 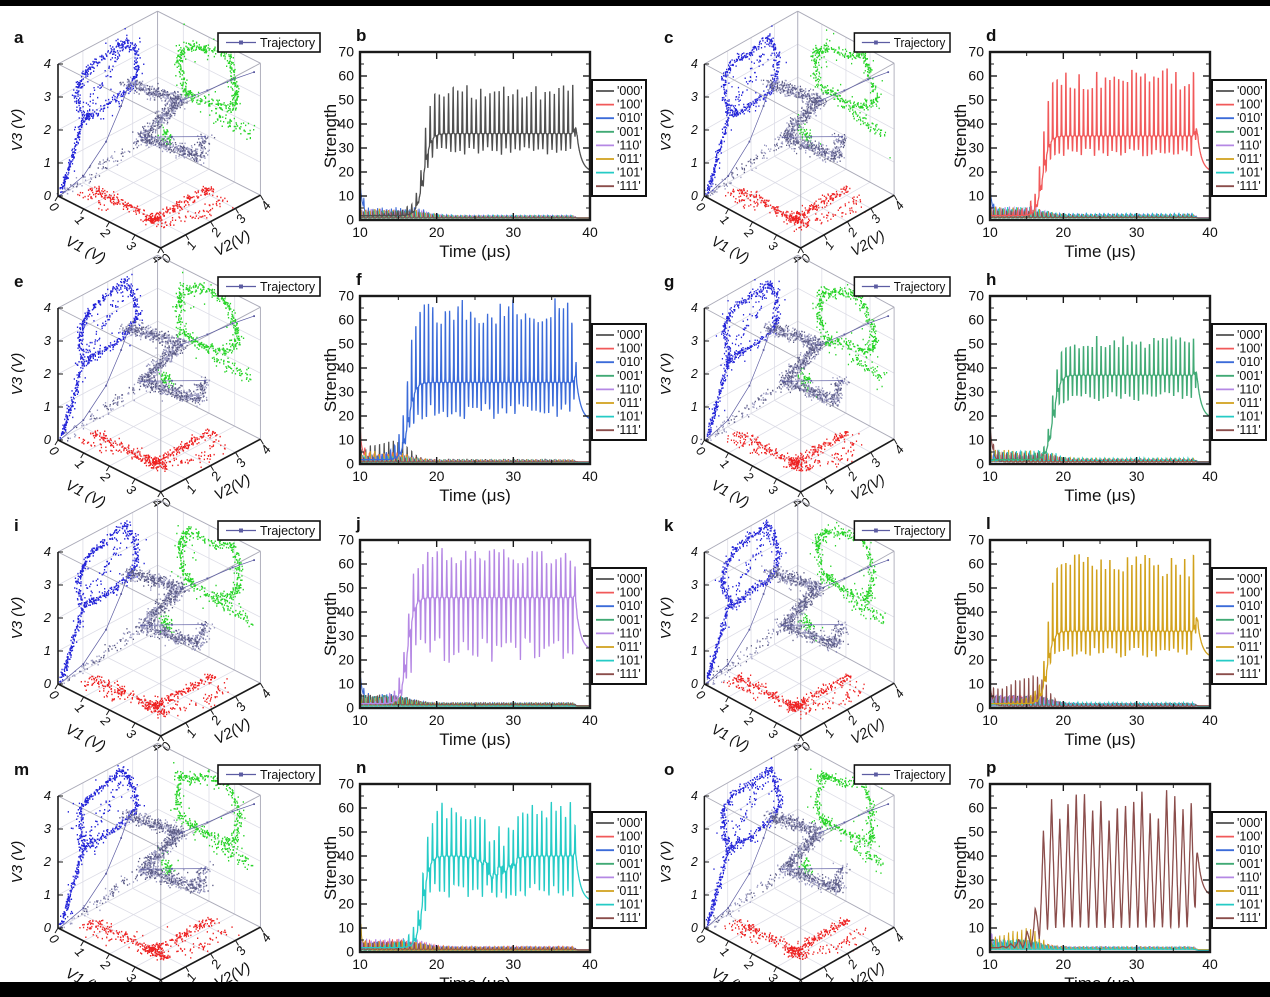 What do you see at coordinates (358, 523) in the screenshot?
I see `panel-letter: j` at bounding box center [358, 523].